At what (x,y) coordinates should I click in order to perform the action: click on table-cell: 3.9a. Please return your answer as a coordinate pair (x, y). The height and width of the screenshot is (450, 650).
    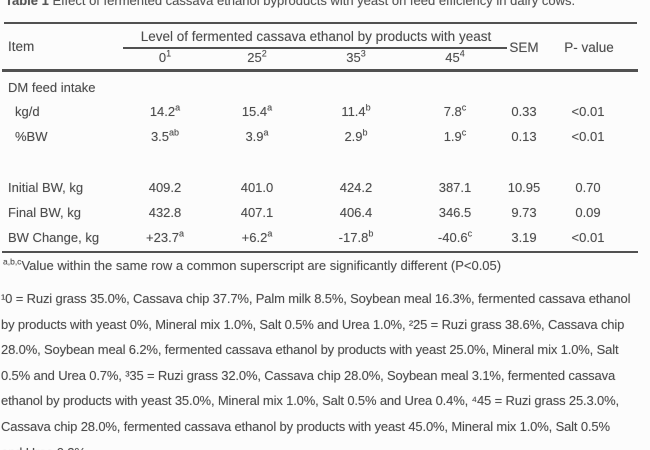
    Looking at the image, I should click on (257, 135).